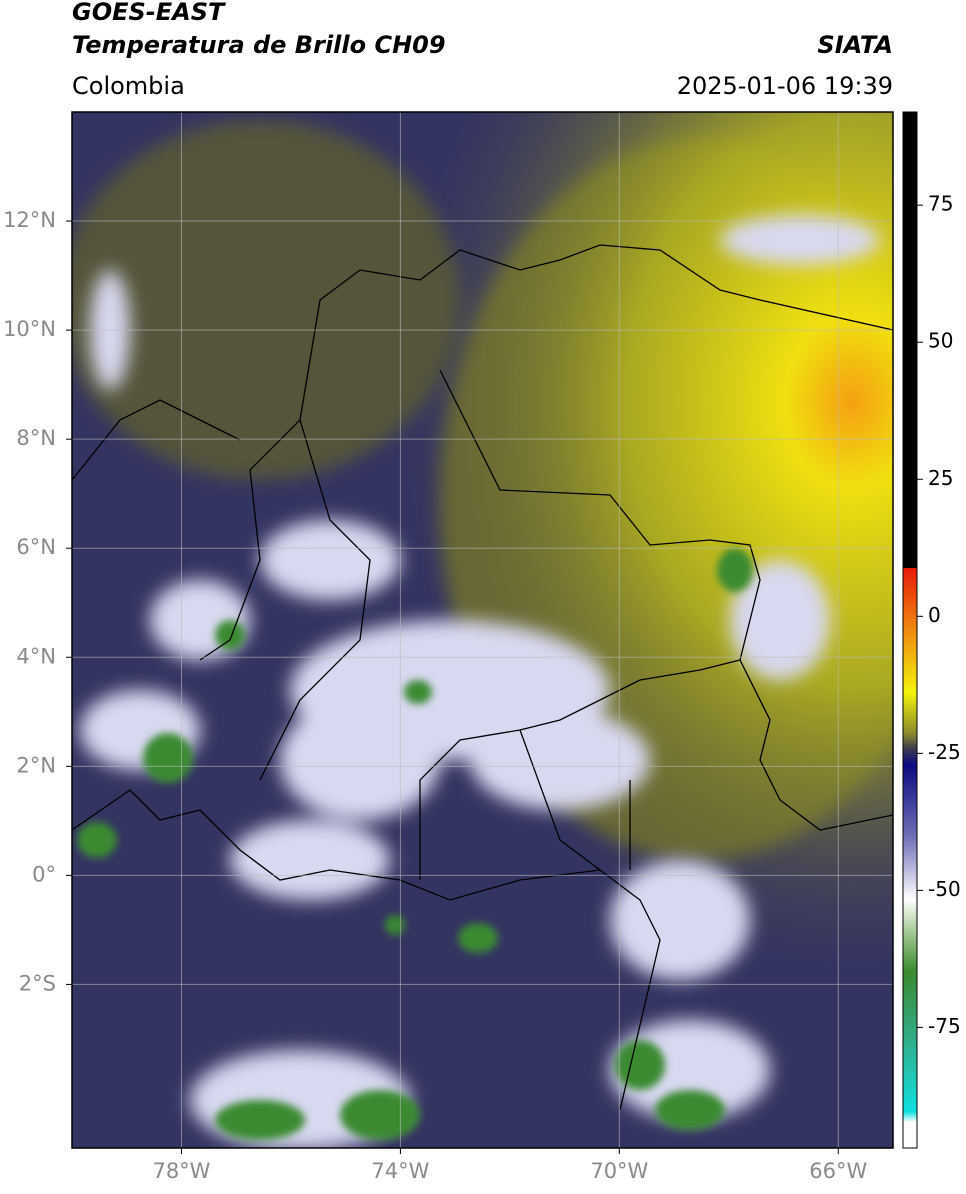 This screenshot has height=1194, width=966. Describe the element at coordinates (785, 86) in the screenshot. I see `datetime: 2025-01-06 19:39` at that location.